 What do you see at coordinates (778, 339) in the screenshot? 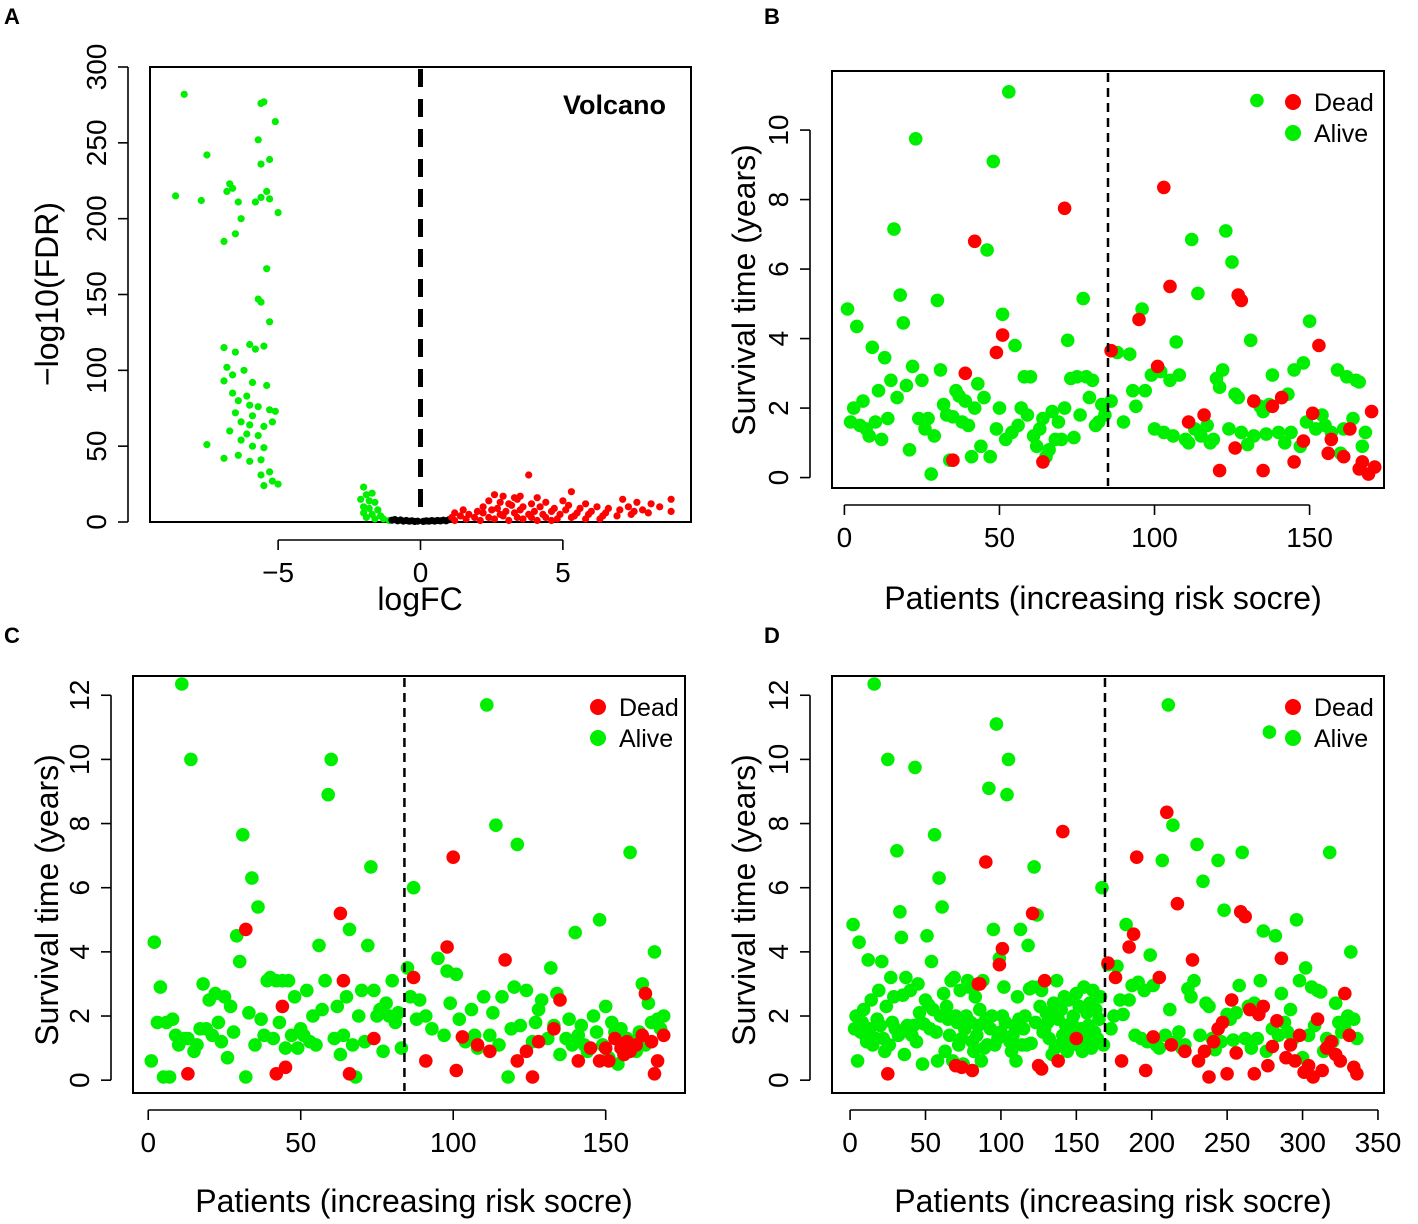
I see `y-tick-label: 4` at bounding box center [778, 339].